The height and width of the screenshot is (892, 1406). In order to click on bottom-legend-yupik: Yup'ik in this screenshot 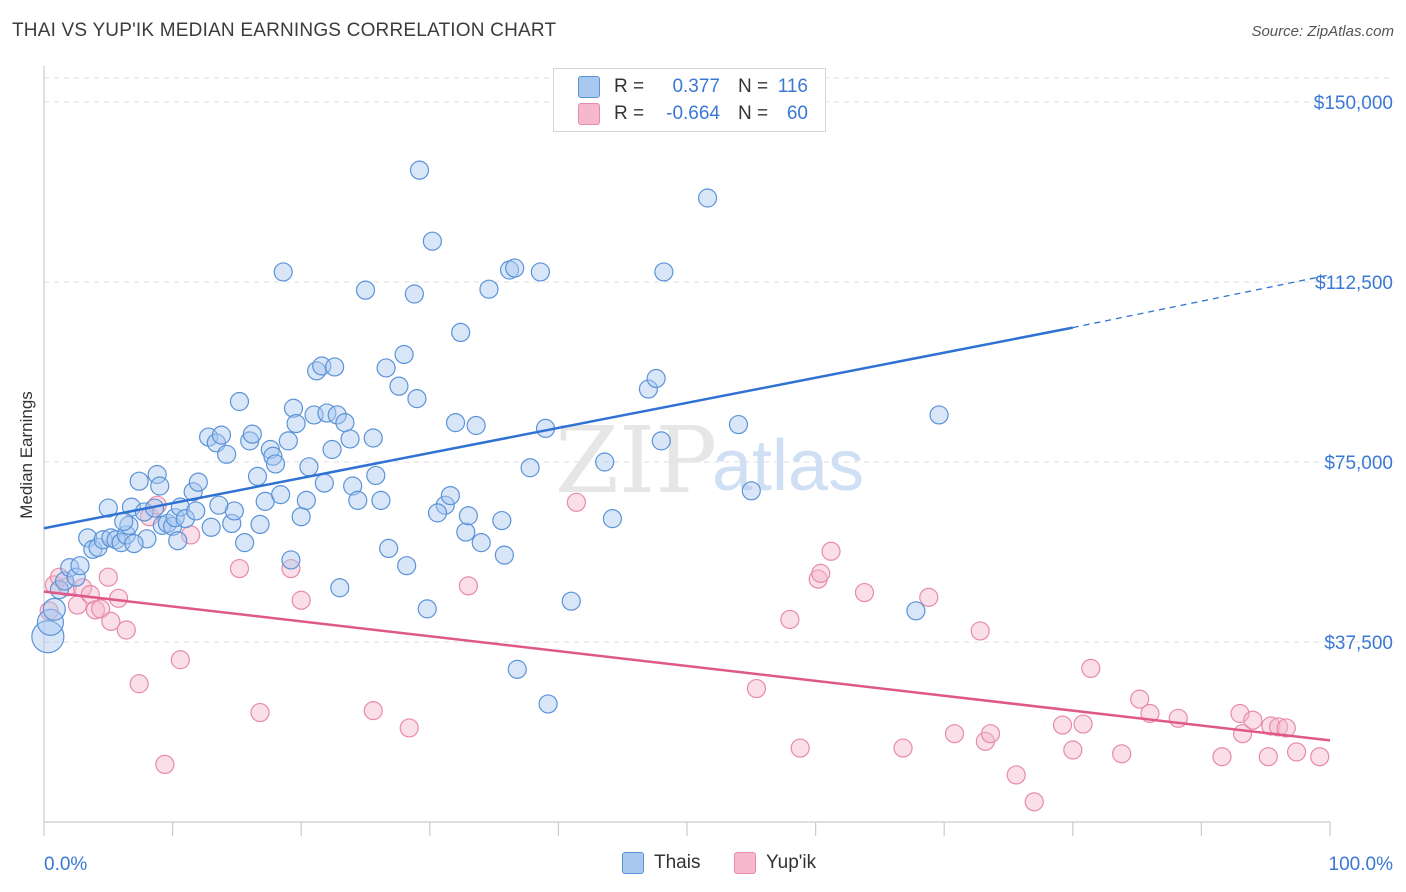, I will do `click(775, 863)`.